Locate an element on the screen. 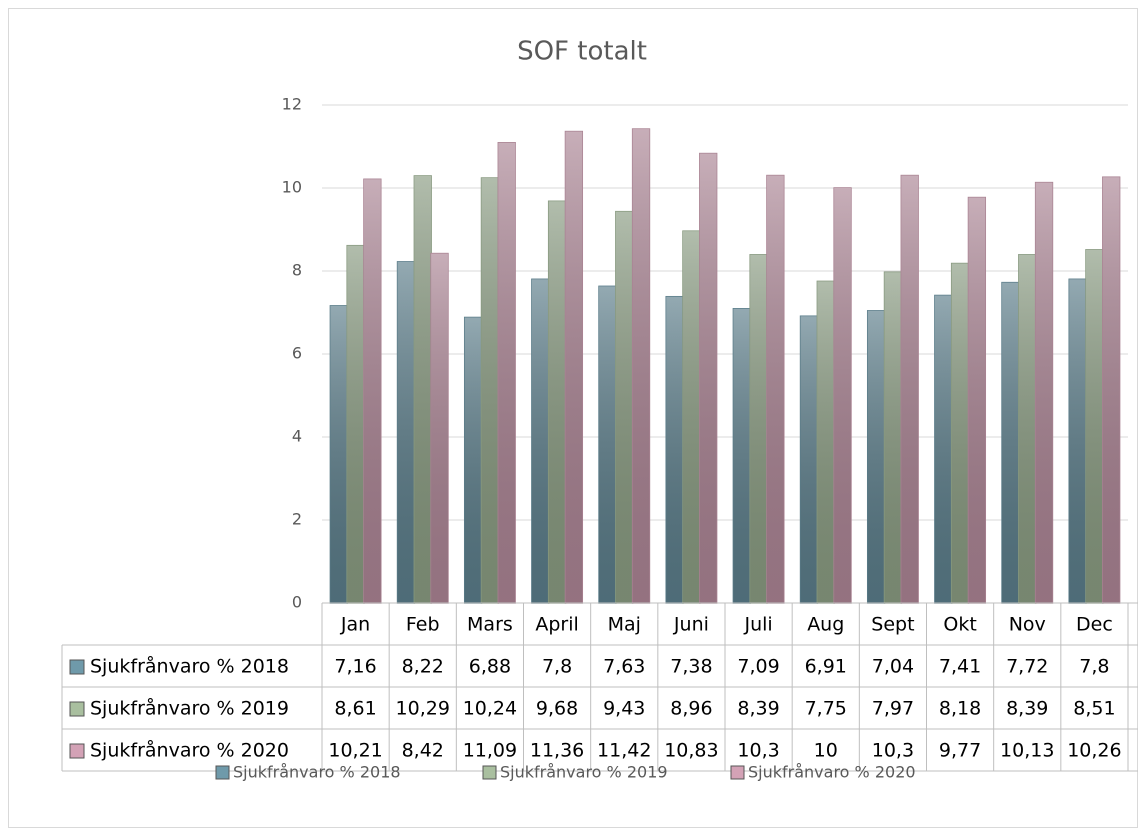  y-tick-label: 6 is located at coordinates (297, 353).